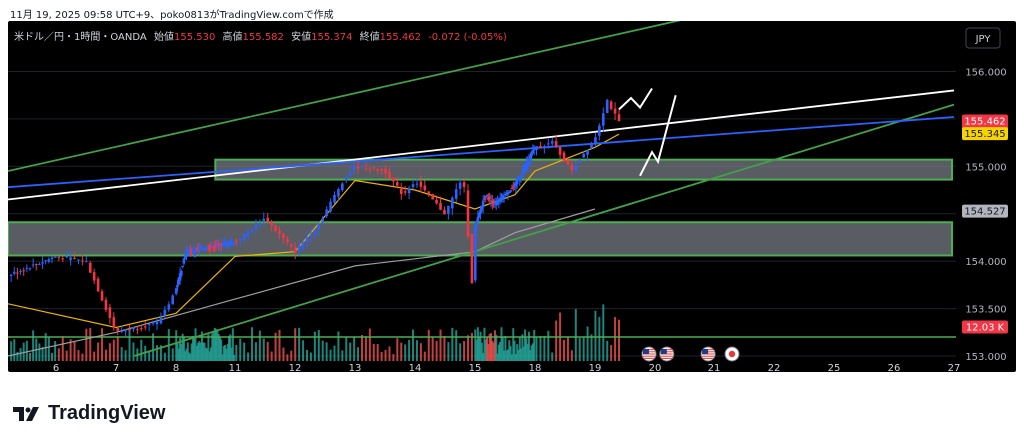  What do you see at coordinates (985, 262) in the screenshot?
I see `price-tick-label: 154.000` at bounding box center [985, 262].